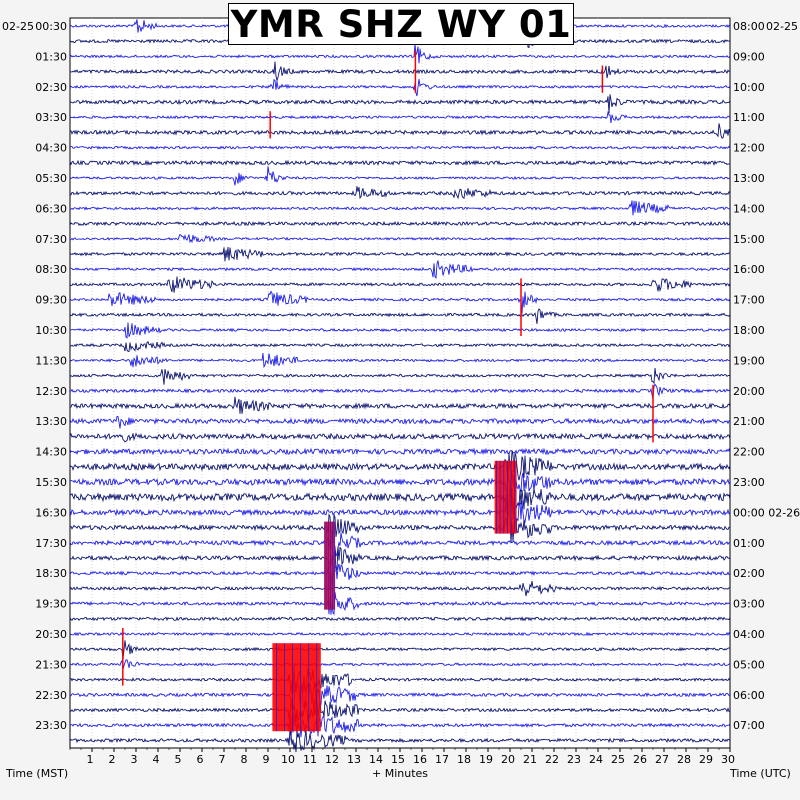  What do you see at coordinates (749, 604) in the screenshot?
I see `right-time-label: 03:00` at bounding box center [749, 604].